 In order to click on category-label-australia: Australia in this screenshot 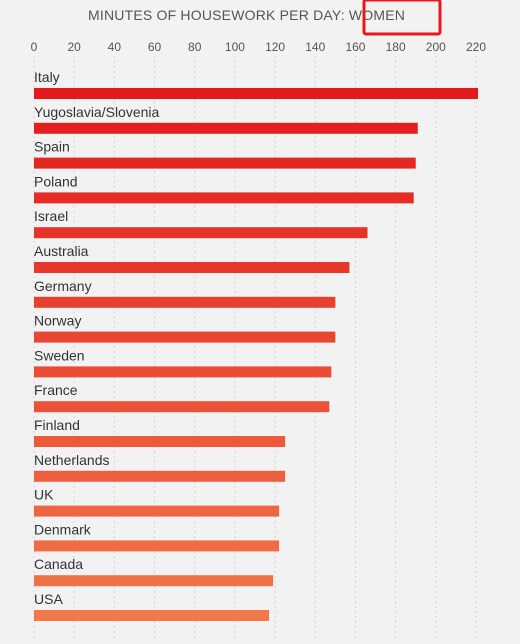, I will do `click(61, 251)`.